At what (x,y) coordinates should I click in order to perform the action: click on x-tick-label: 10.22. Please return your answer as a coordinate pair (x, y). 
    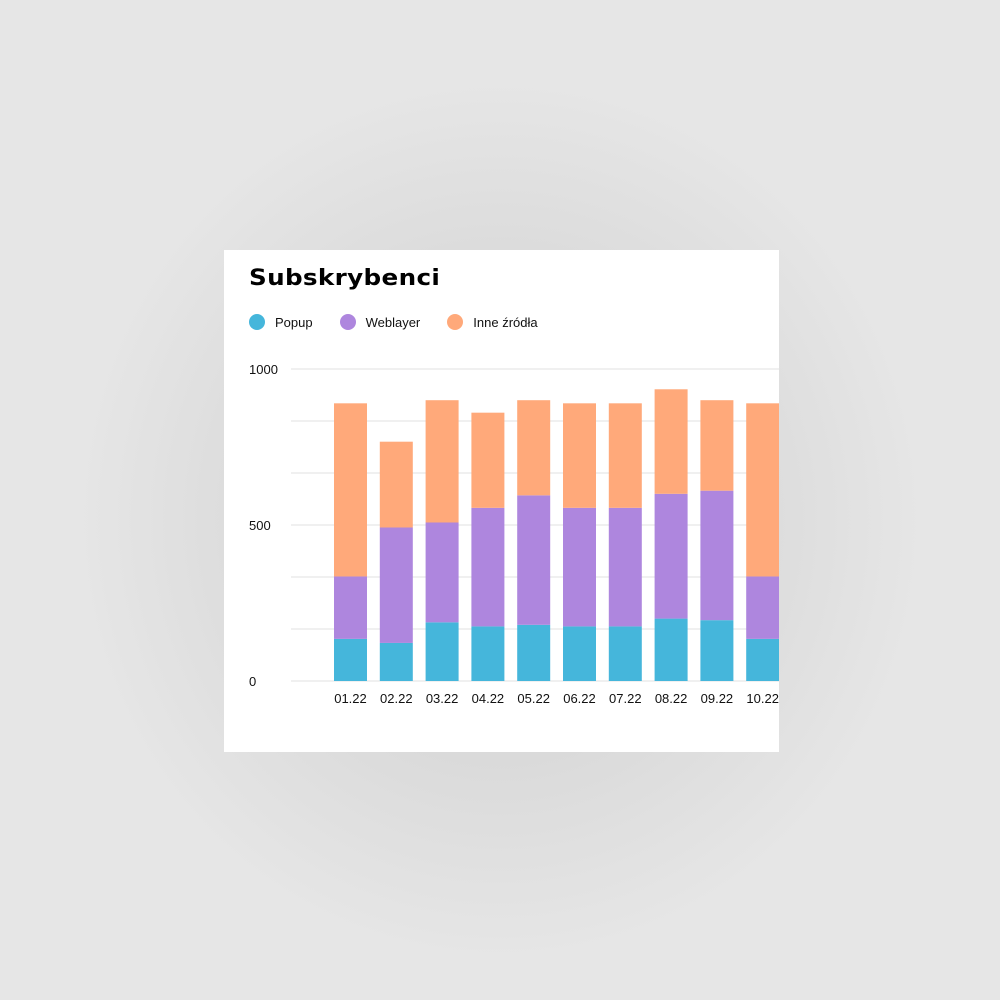
    Looking at the image, I should click on (762, 698).